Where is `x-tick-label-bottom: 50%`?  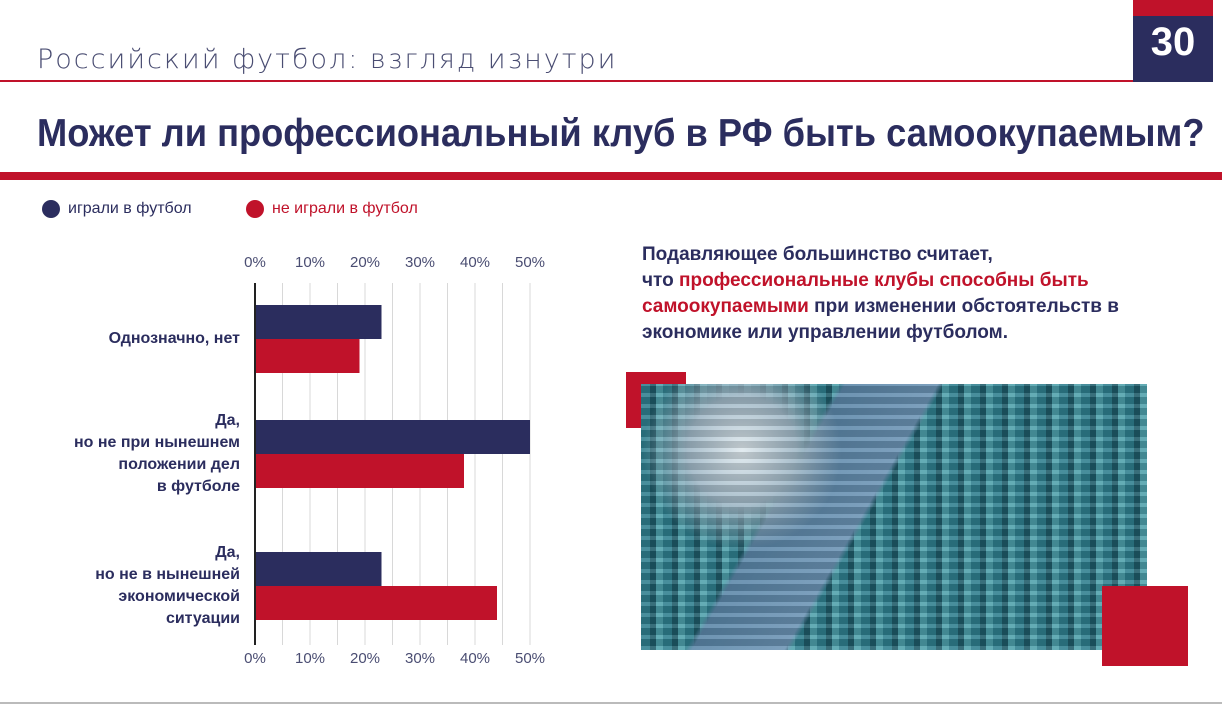 x-tick-label-bottom: 50% is located at coordinates (530, 658).